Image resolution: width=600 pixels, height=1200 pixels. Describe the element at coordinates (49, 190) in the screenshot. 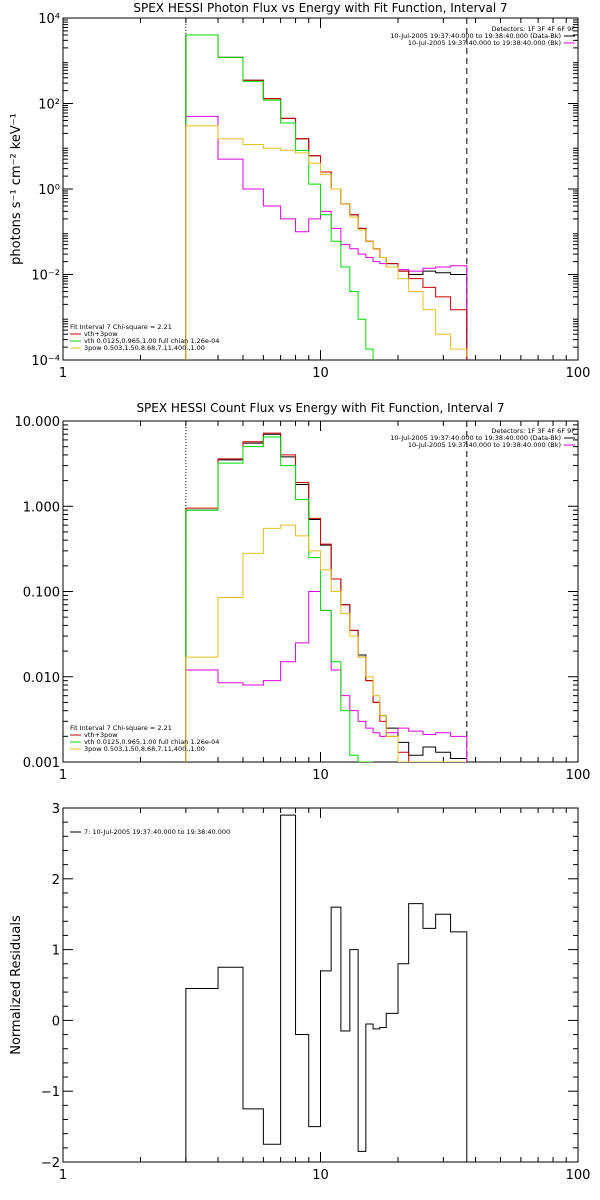

I see `y-tick-label: 10⁰` at that location.